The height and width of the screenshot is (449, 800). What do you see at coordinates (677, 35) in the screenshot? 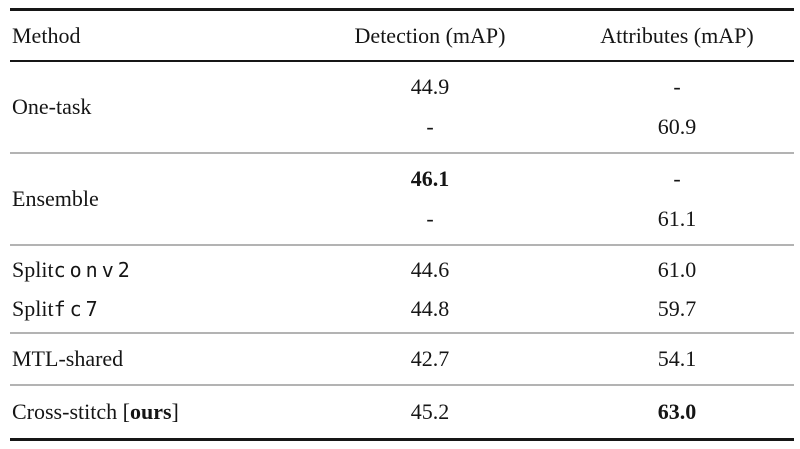
I see `column-header-attributes: Attributes (mAP)` at bounding box center [677, 35].